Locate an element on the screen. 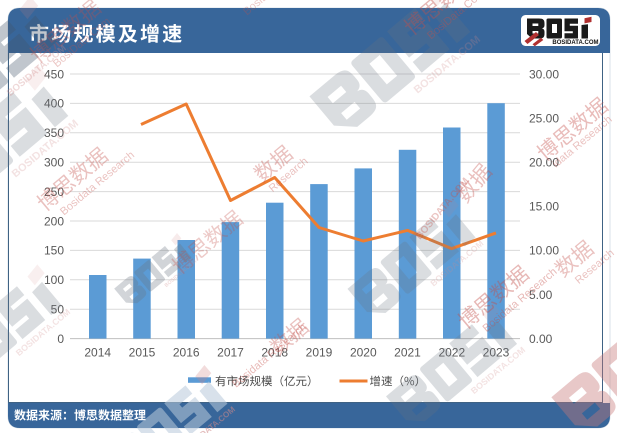 The height and width of the screenshot is (433, 617). svg-text: 2016 is located at coordinates (186, 353).